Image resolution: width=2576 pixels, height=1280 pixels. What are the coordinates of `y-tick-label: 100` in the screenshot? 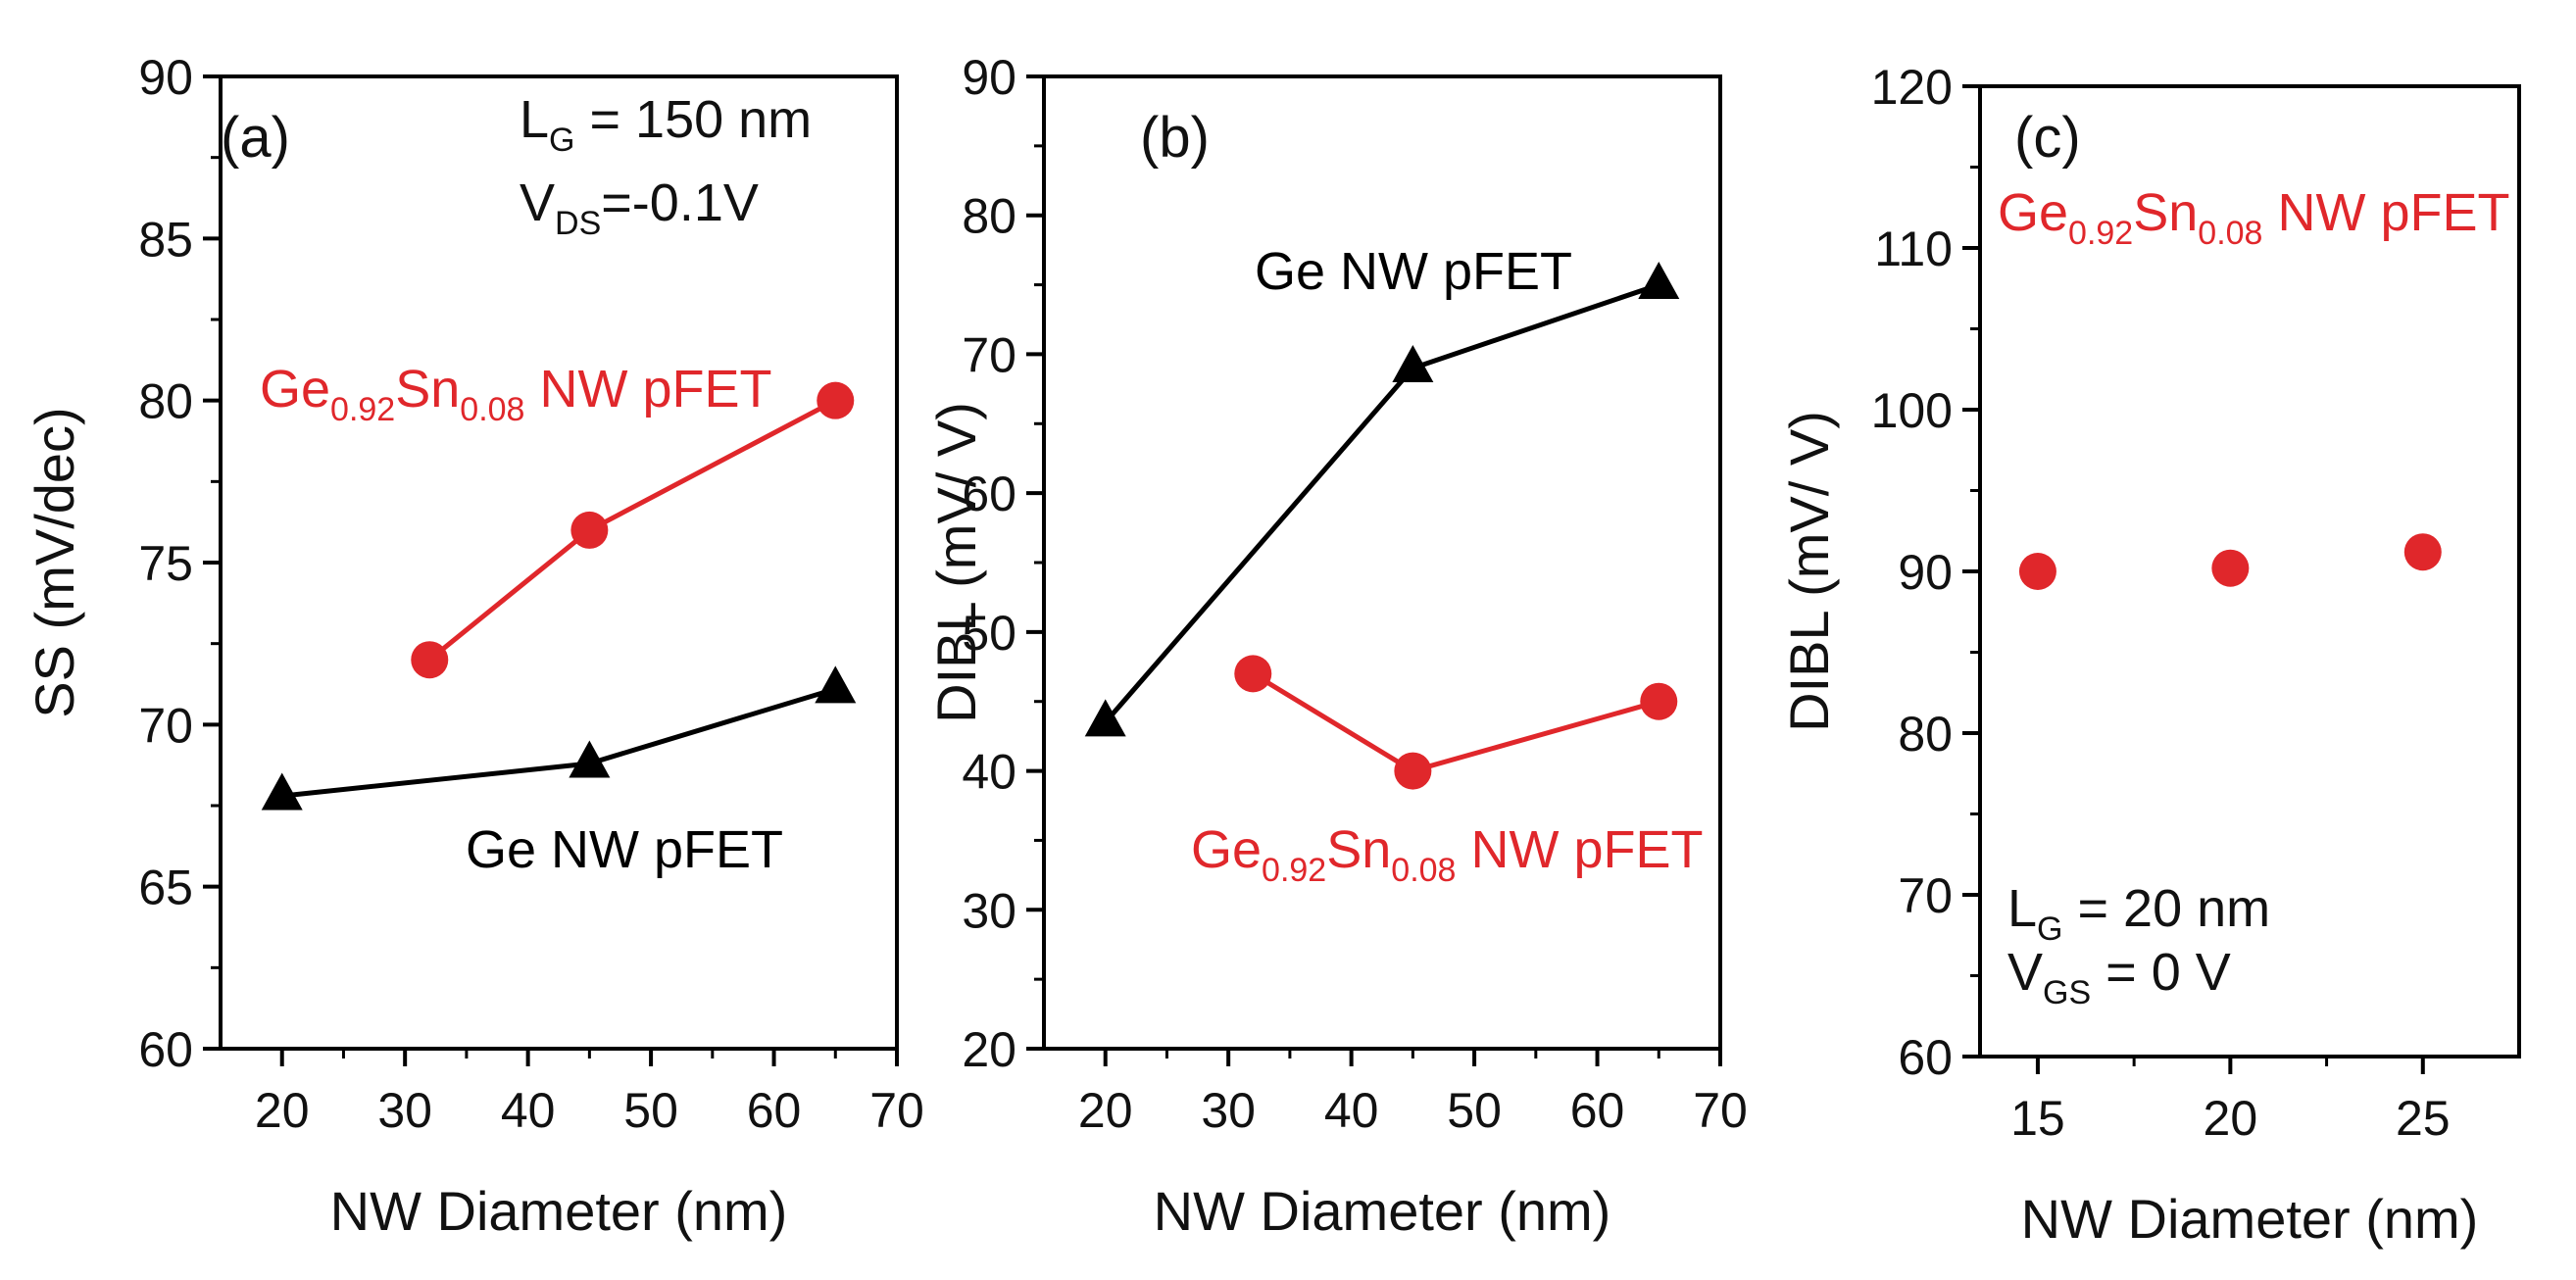 It's located at (1912, 410).